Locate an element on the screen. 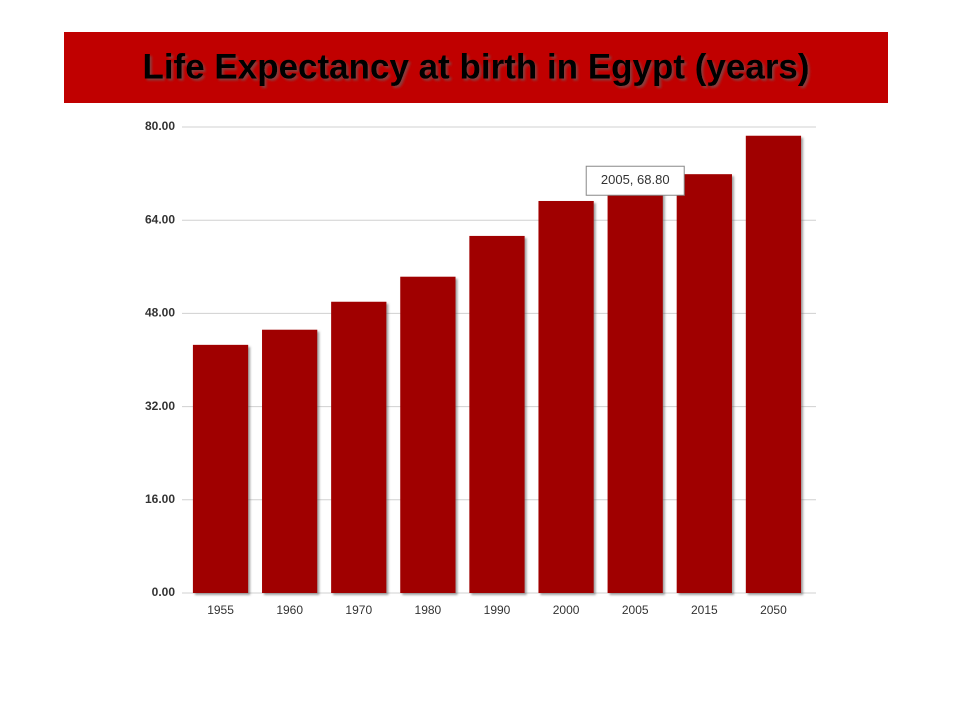  x-tick-label: 1970 is located at coordinates (358, 610).